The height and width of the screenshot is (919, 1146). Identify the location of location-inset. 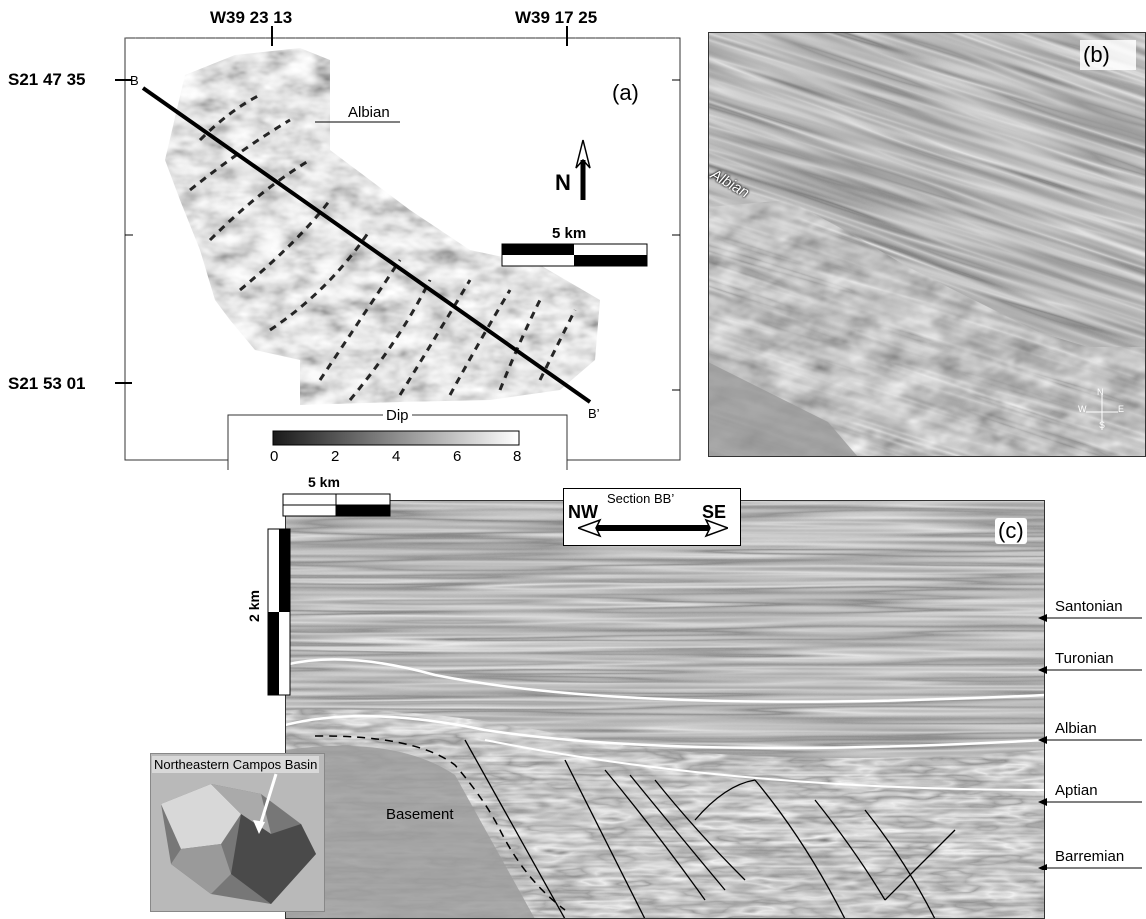
(237, 832).